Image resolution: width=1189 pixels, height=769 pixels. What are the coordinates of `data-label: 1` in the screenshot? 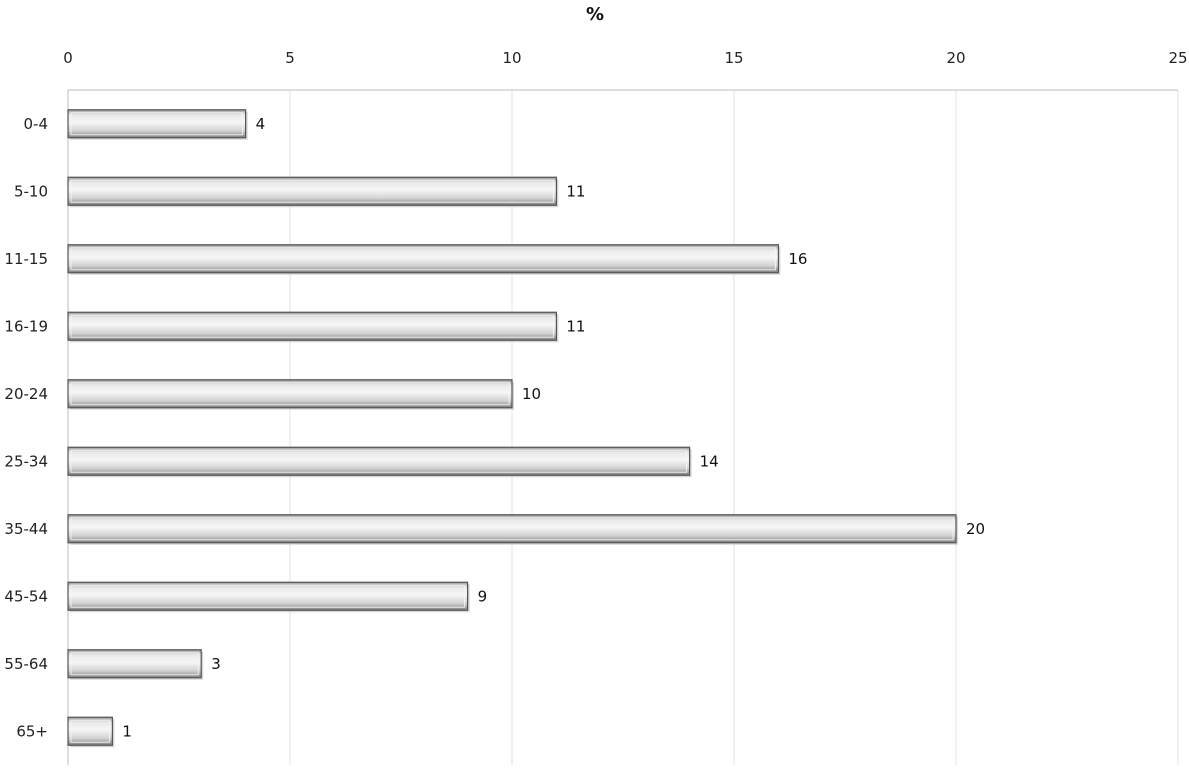 It's located at (127, 731).